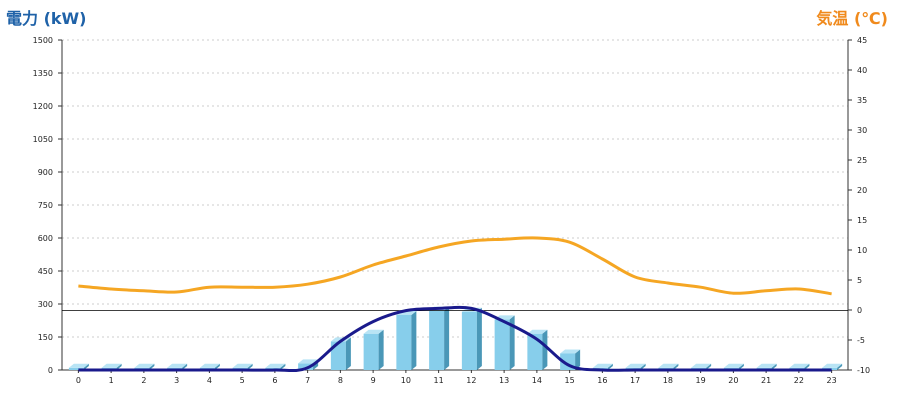 This screenshot has height=400, width=900. What do you see at coordinates (43, 40) in the screenshot?
I see `left-tick-label: 1500` at bounding box center [43, 40].